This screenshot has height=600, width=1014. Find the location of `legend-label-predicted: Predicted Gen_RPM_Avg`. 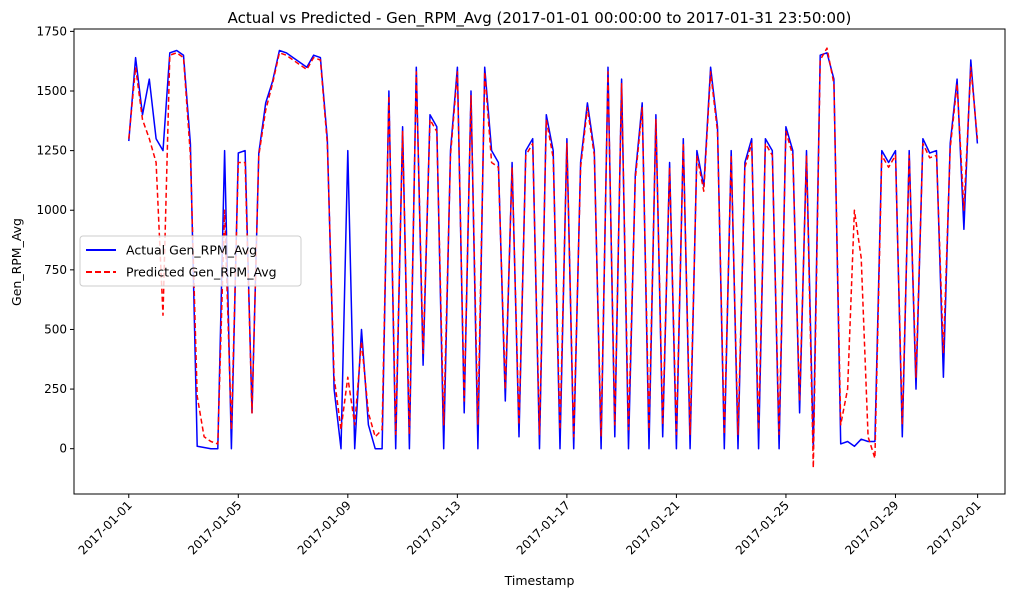

legend-label-predicted: Predicted Gen_RPM_Avg is located at coordinates (201, 272).